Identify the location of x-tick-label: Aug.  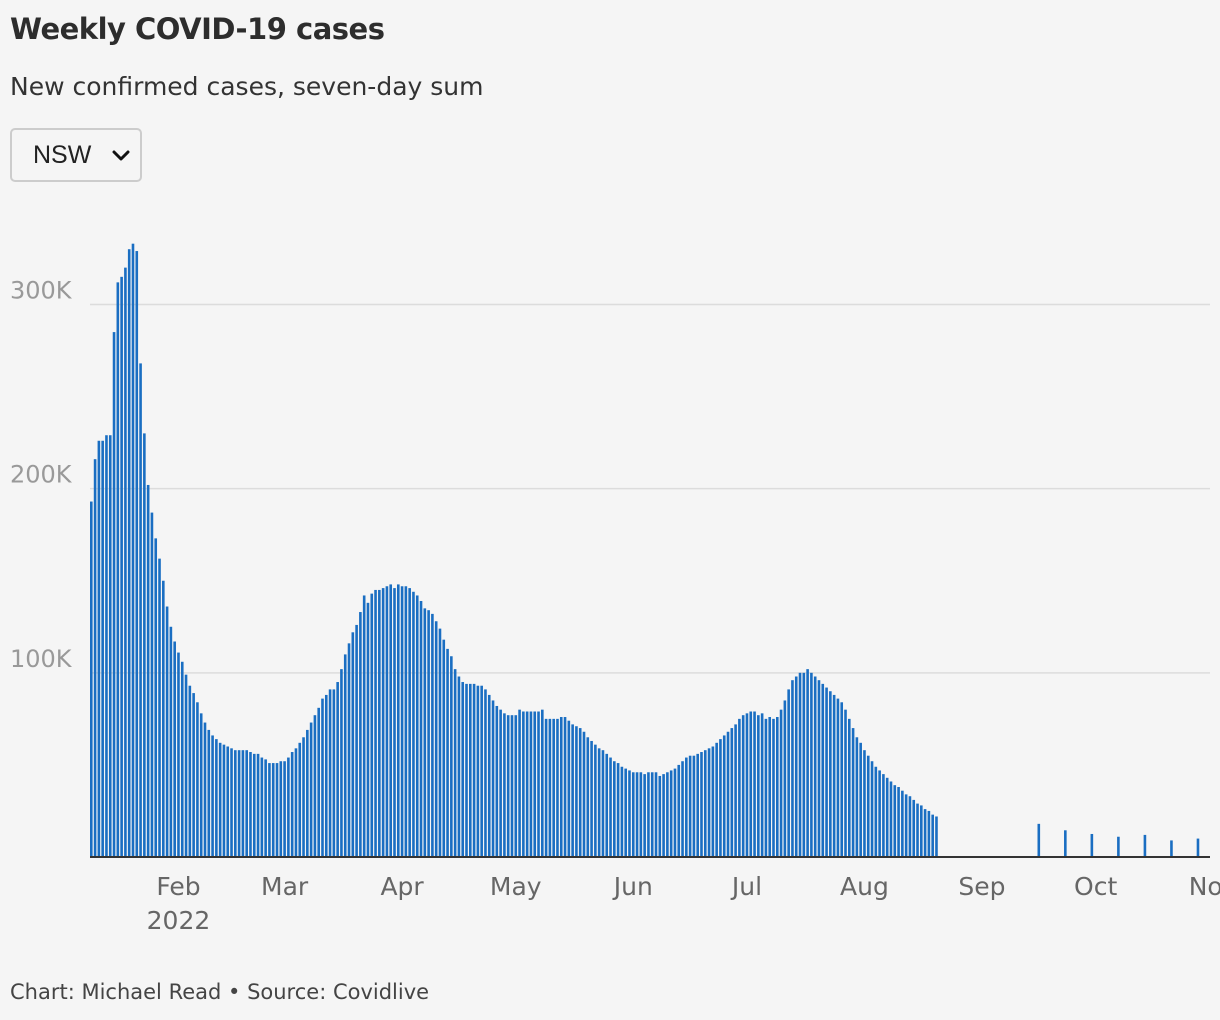
(864, 886).